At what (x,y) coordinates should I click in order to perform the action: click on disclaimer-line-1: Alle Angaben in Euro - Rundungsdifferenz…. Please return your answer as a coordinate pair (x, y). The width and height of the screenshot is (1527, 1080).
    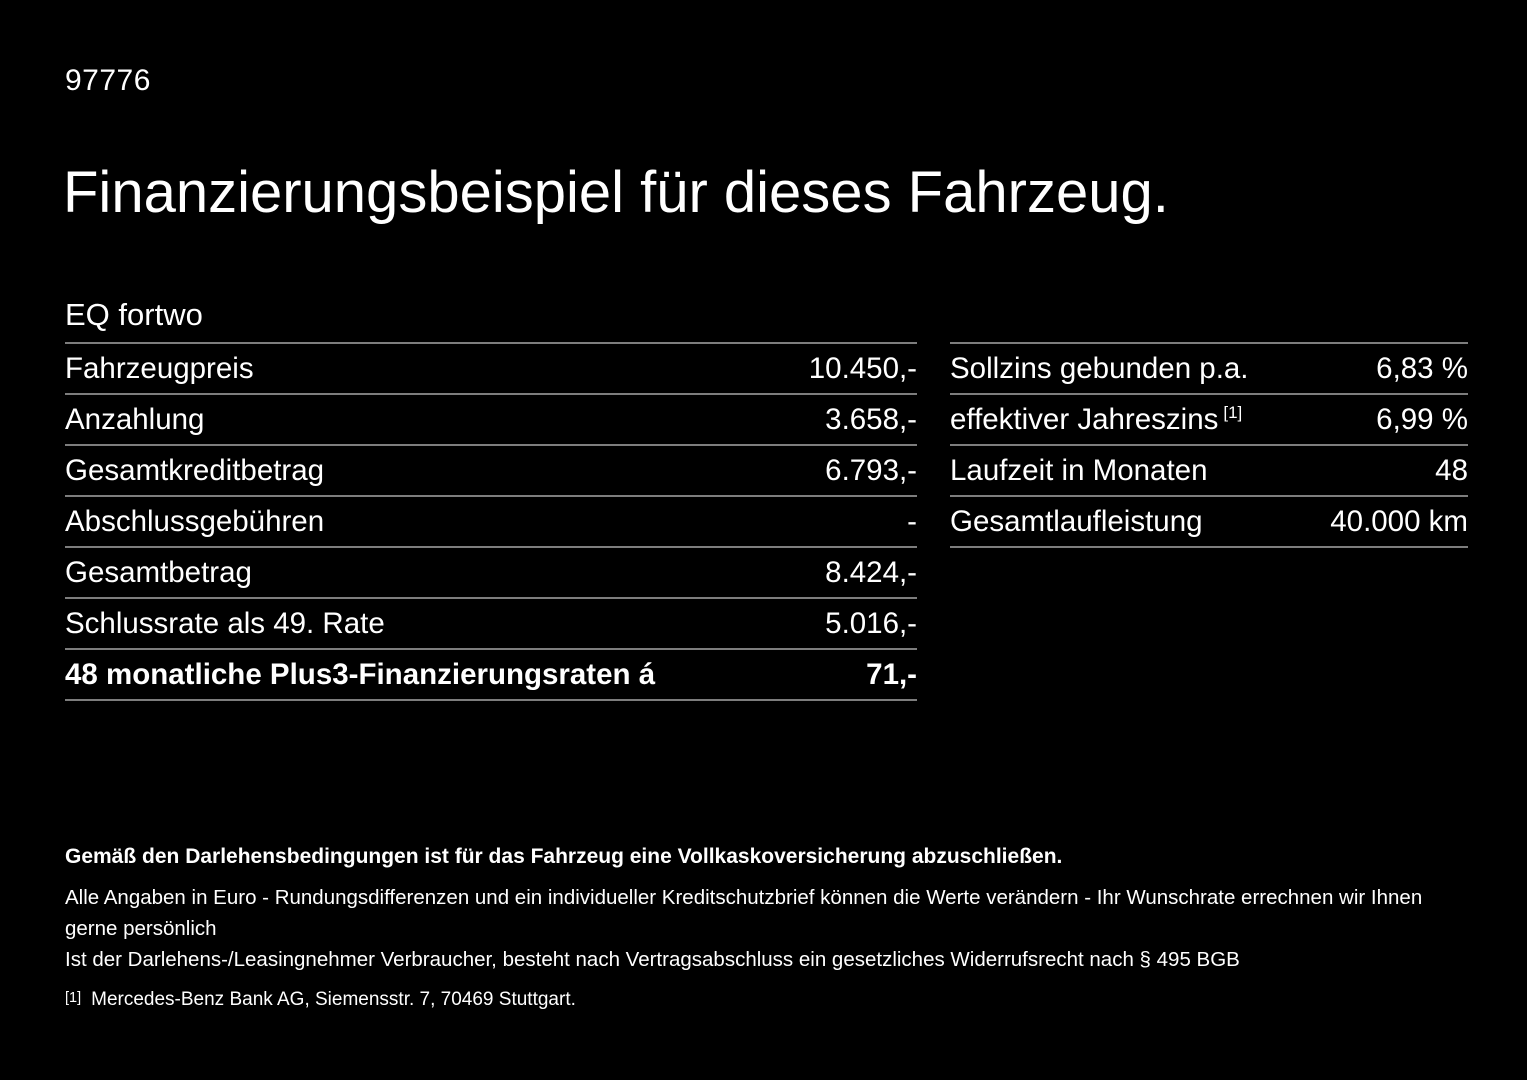
    Looking at the image, I should click on (744, 913).